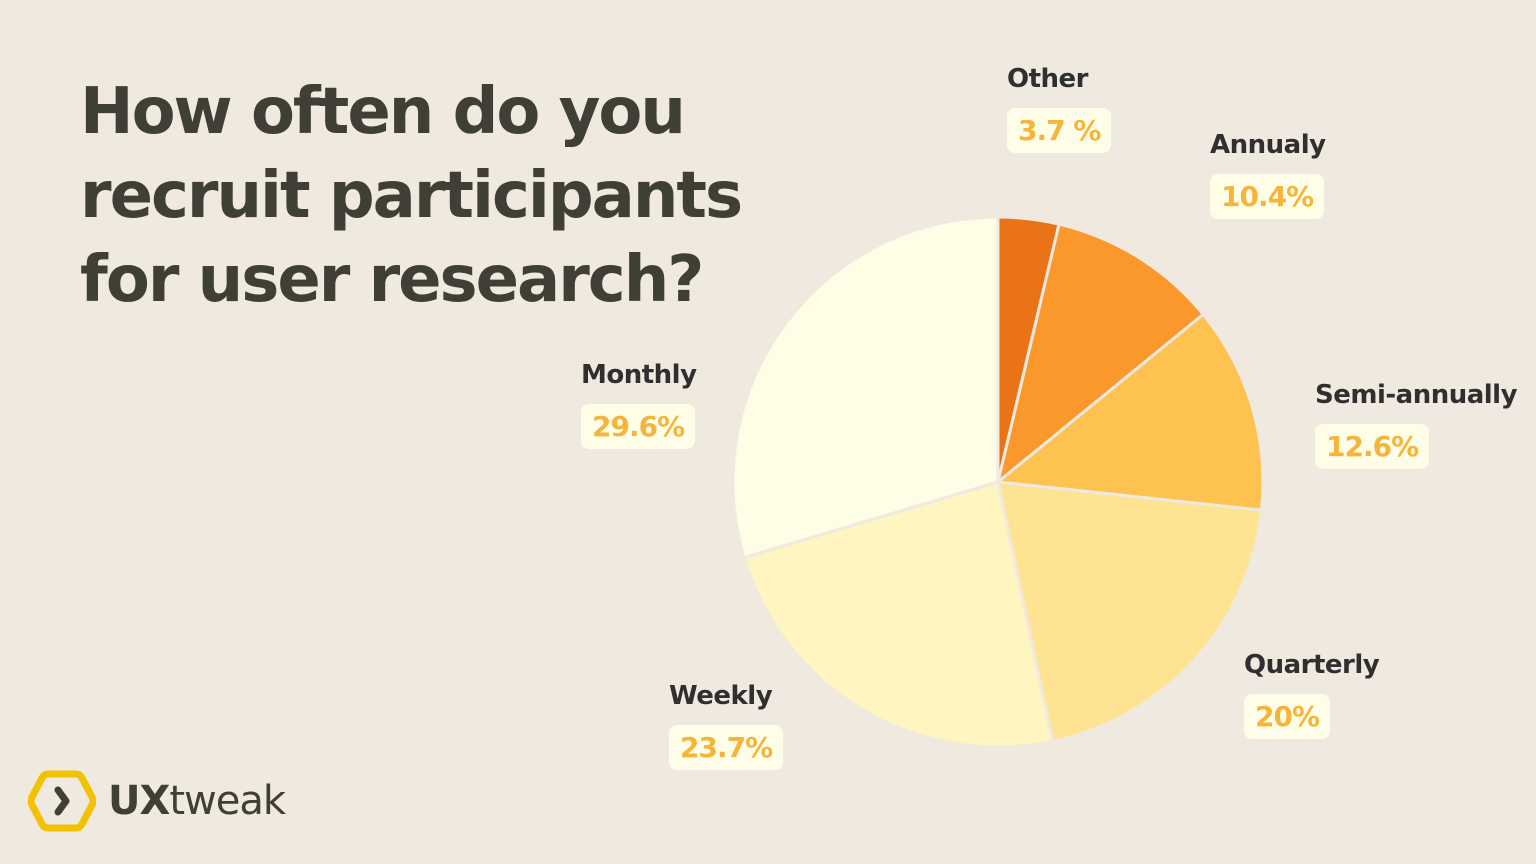  What do you see at coordinates (721, 696) in the screenshot?
I see `label-weekly-name: Weekly` at bounding box center [721, 696].